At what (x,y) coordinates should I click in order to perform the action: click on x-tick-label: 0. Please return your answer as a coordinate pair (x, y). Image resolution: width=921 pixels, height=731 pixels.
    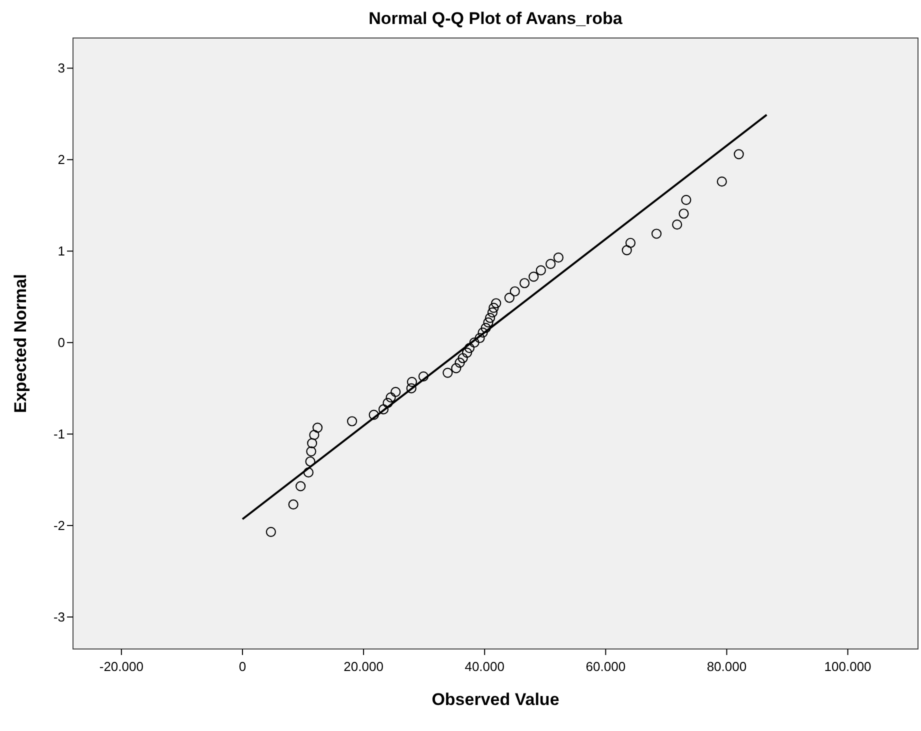
    Looking at the image, I should click on (242, 666).